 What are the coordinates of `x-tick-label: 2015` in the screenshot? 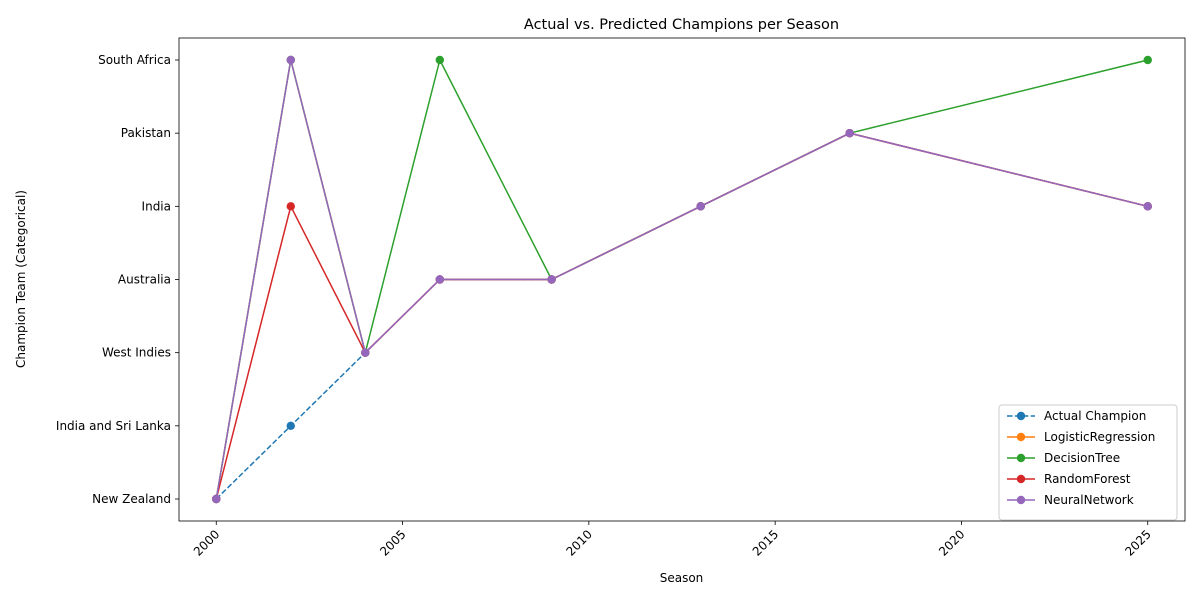 It's located at (765, 542).